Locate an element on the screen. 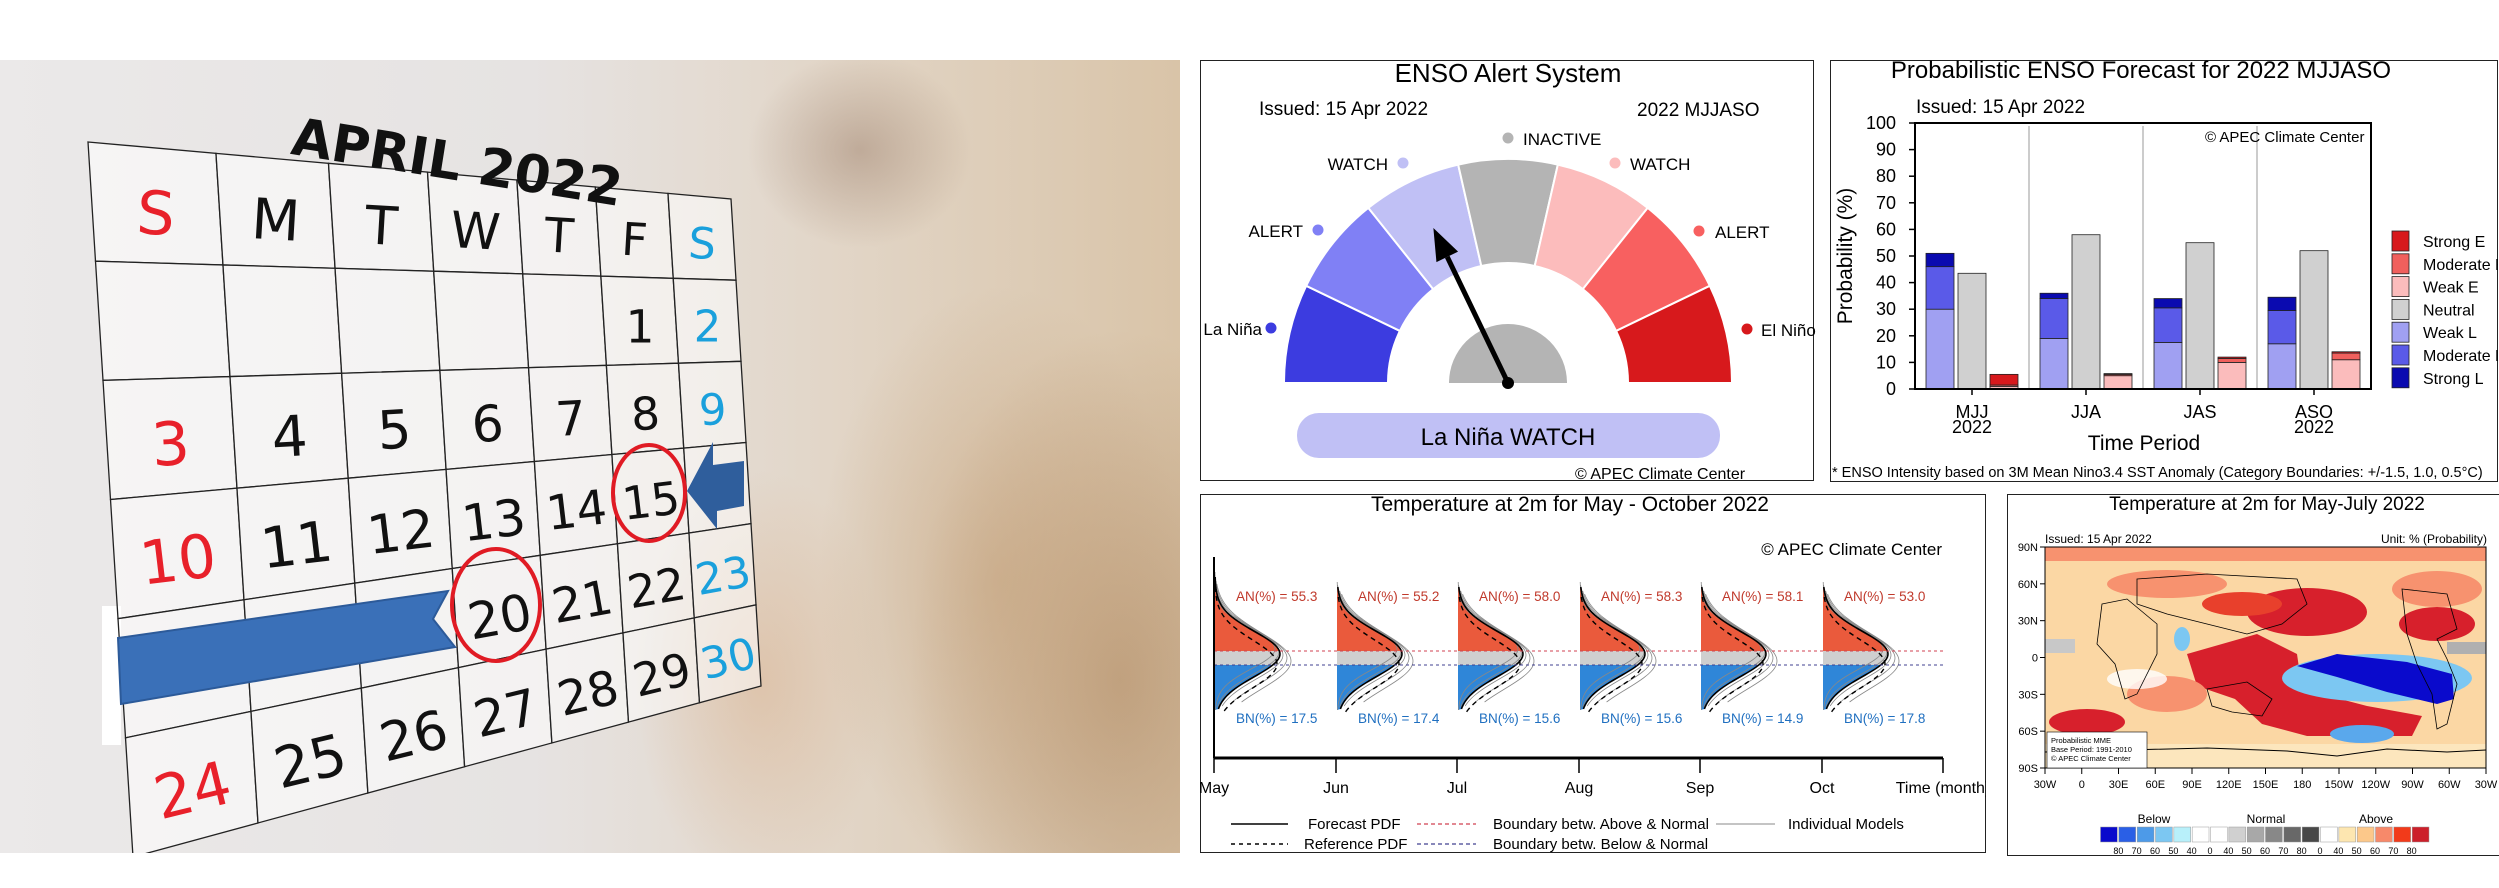  colorbar-tick-label: 80 is located at coordinates (2118, 851).